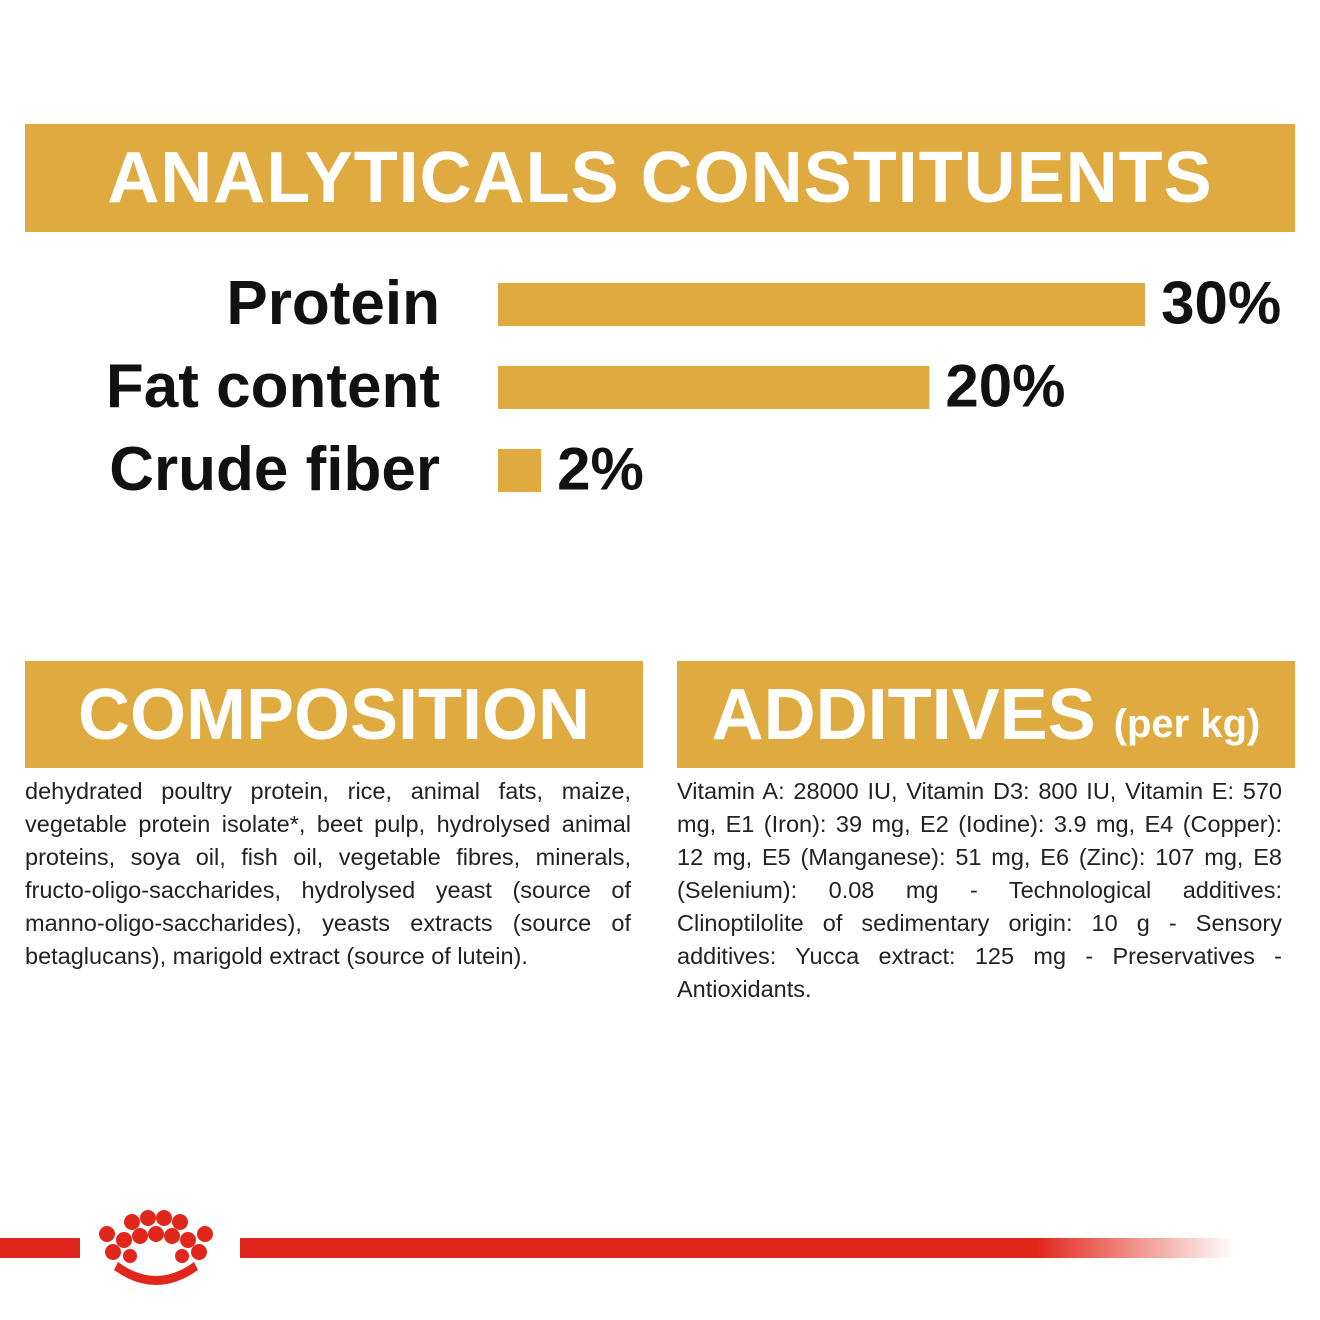  What do you see at coordinates (273, 386) in the screenshot?
I see `category-label: Fat content` at bounding box center [273, 386].